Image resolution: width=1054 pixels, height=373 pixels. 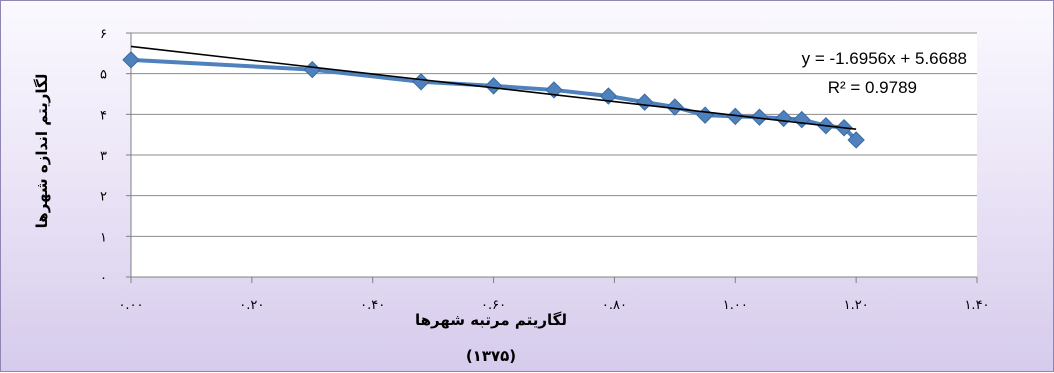 What do you see at coordinates (872, 87) in the screenshot?
I see `r-squared-label: R² = 0.9789` at bounding box center [872, 87].